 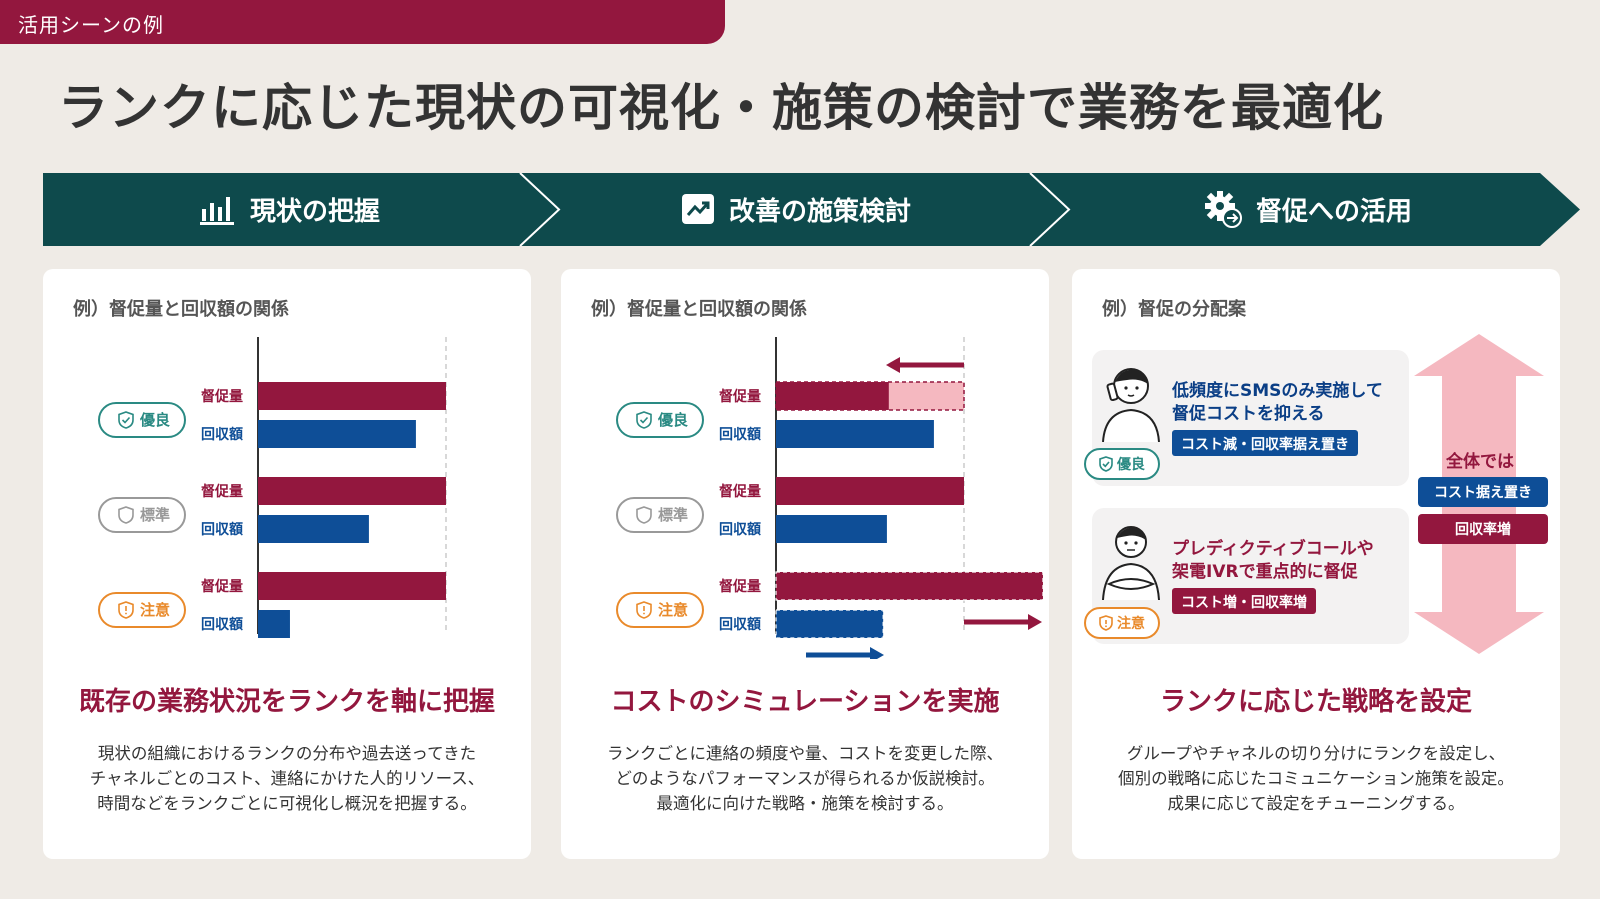 What do you see at coordinates (1131, 624) in the screenshot?
I see `badge-caution-label: 注意` at bounding box center [1131, 624].